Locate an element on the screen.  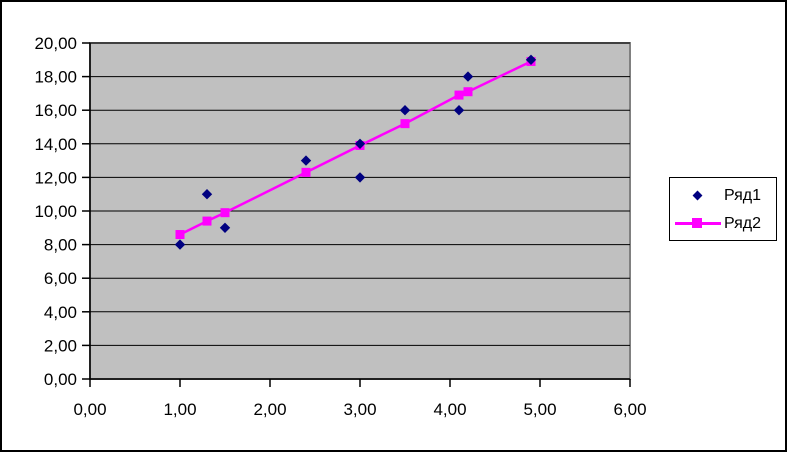
x-tick-label: 1,00 is located at coordinates (179, 409).